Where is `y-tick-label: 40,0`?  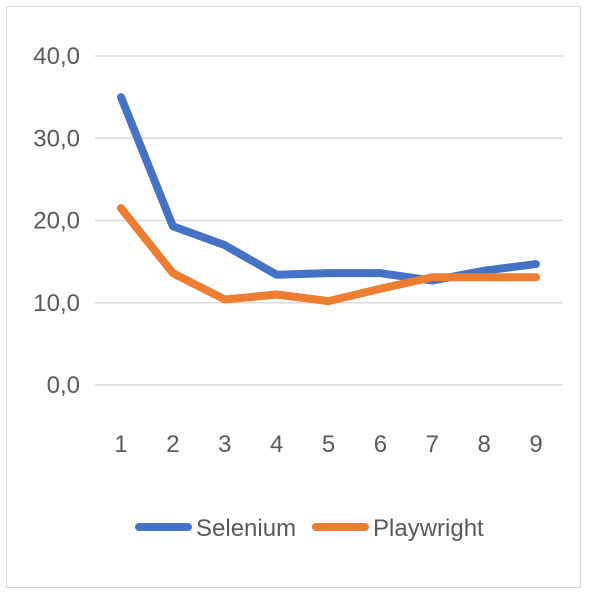 y-tick-label: 40,0 is located at coordinates (56, 56).